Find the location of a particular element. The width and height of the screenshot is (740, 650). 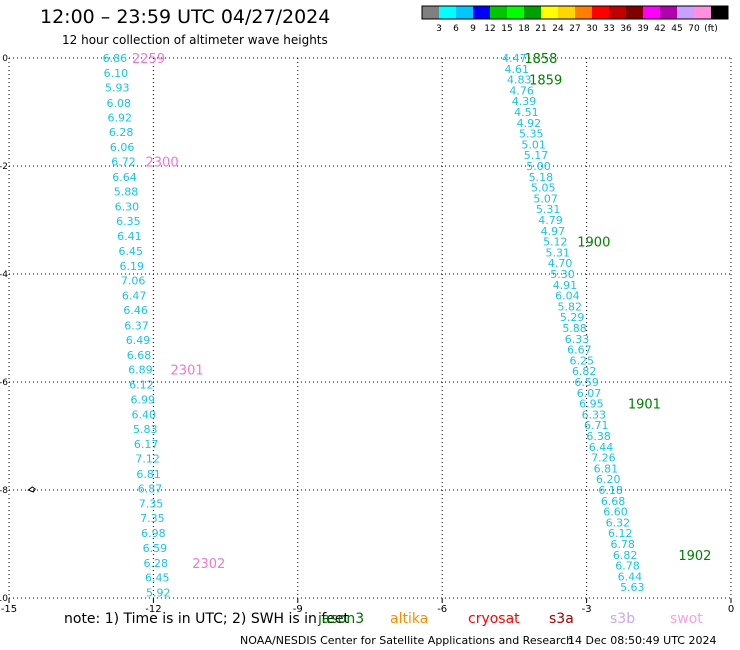

pass-time-label: 1901 is located at coordinates (644, 405).